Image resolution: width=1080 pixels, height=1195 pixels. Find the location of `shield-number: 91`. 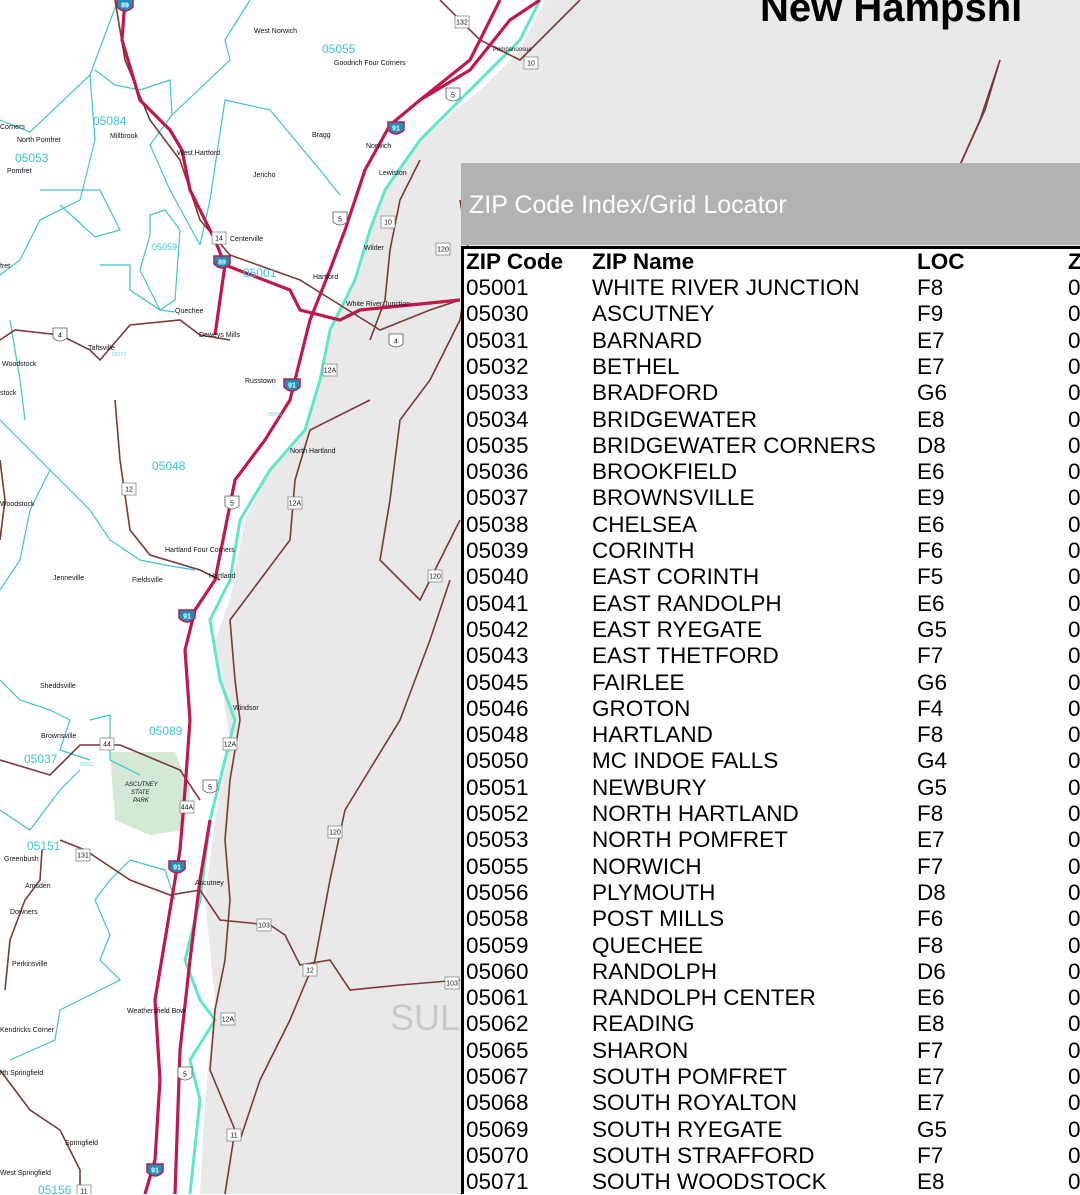

shield-number: 91 is located at coordinates (187, 617).